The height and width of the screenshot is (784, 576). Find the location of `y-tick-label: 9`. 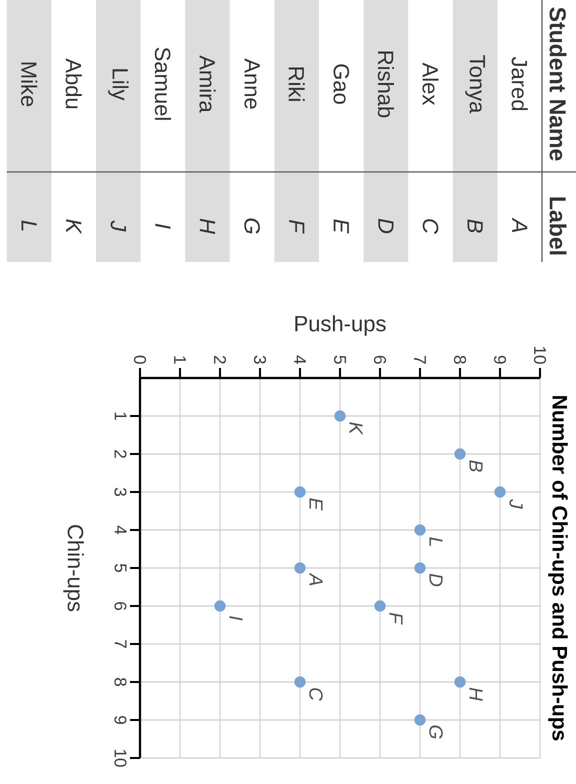

y-tick-label: 9 is located at coordinates (120, 720).